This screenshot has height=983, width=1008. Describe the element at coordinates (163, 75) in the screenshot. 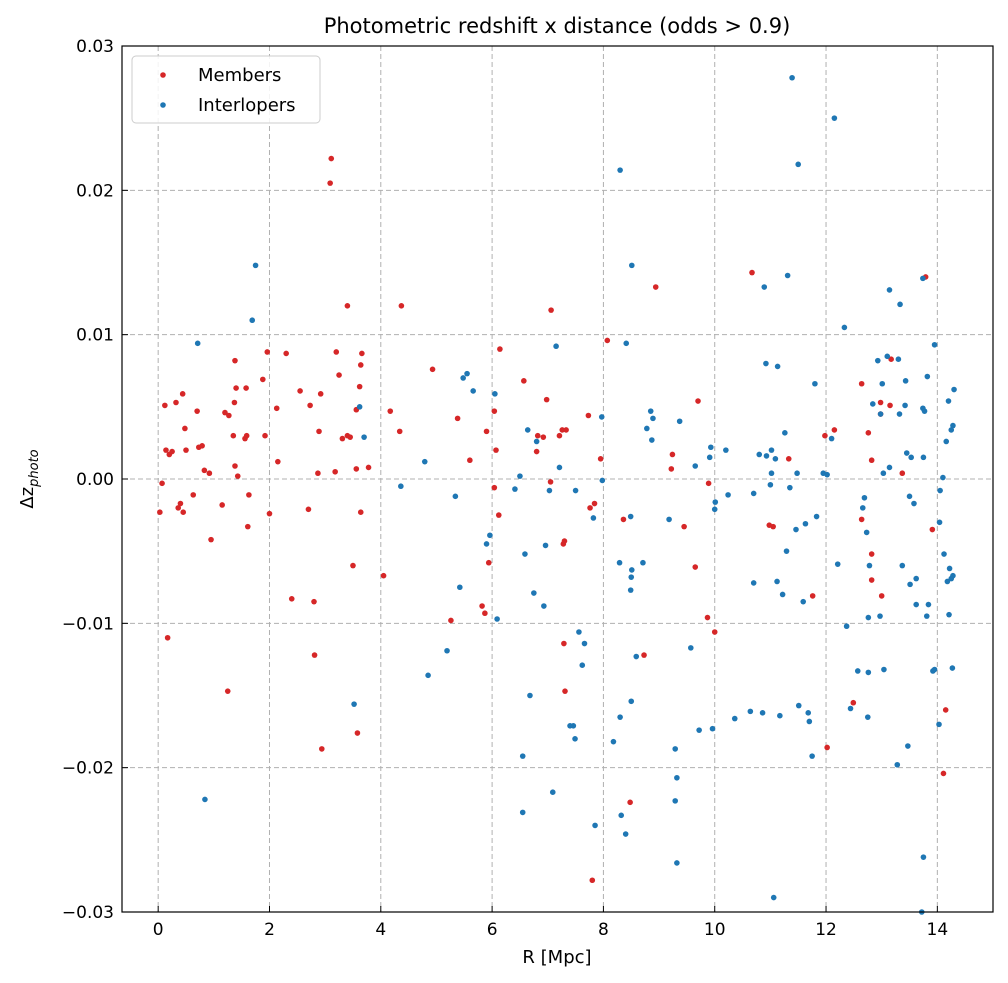

I see `legend-marker-members` at that location.